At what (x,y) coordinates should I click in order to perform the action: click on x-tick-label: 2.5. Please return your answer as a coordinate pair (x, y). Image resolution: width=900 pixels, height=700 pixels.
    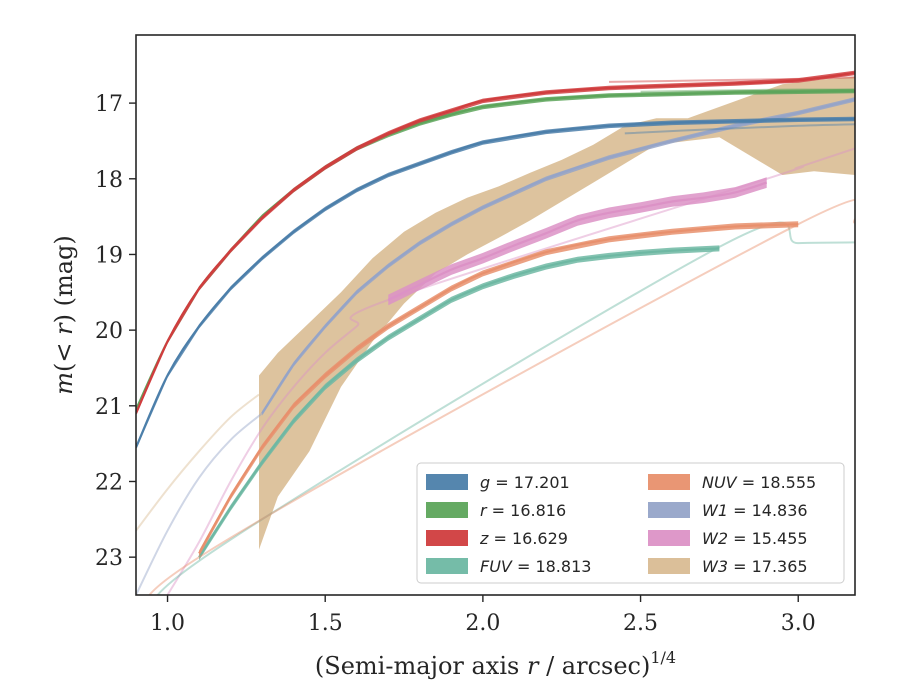
    Looking at the image, I should click on (640, 623).